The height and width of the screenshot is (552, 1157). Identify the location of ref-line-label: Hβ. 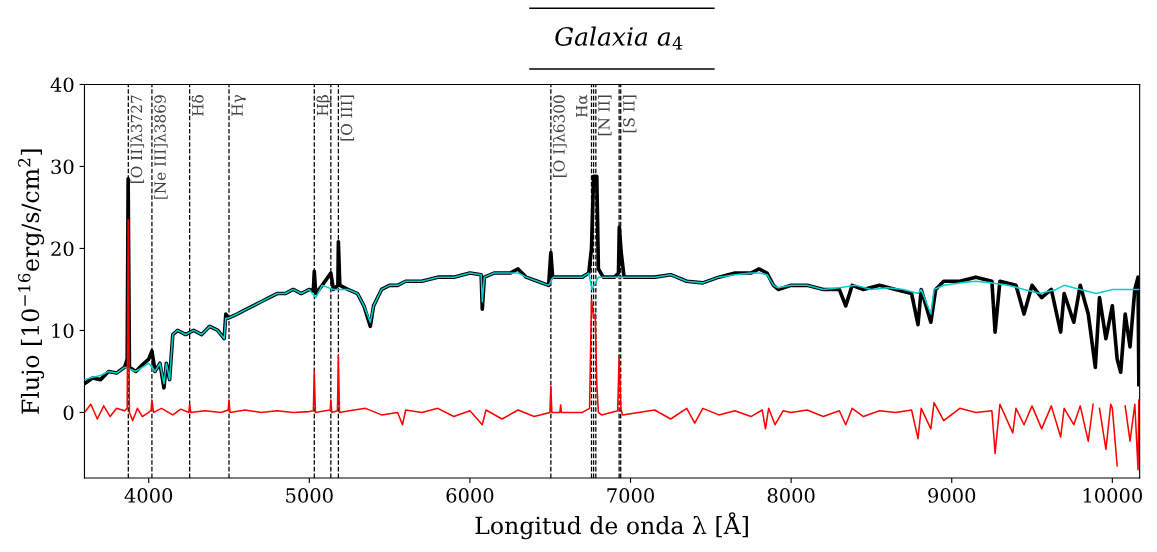
(324, 105).